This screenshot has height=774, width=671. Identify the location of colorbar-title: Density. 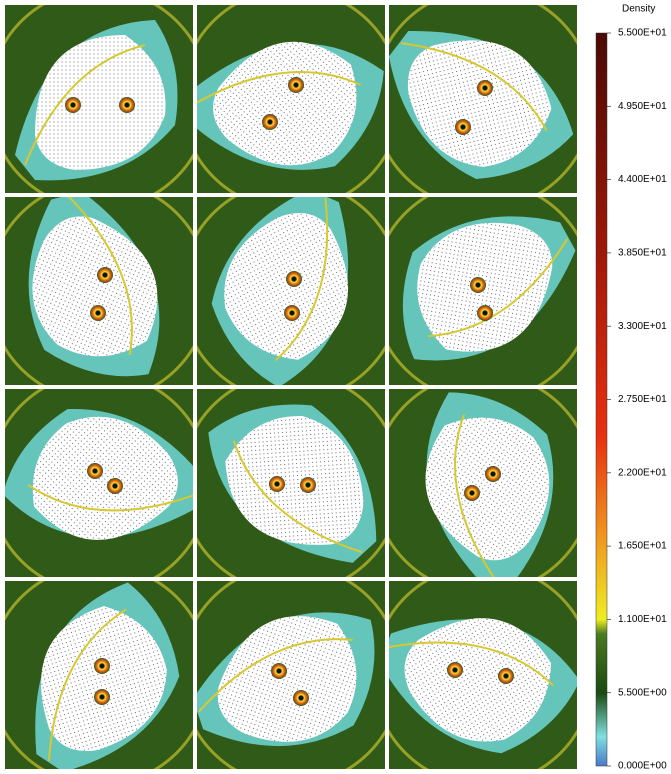
(638, 9).